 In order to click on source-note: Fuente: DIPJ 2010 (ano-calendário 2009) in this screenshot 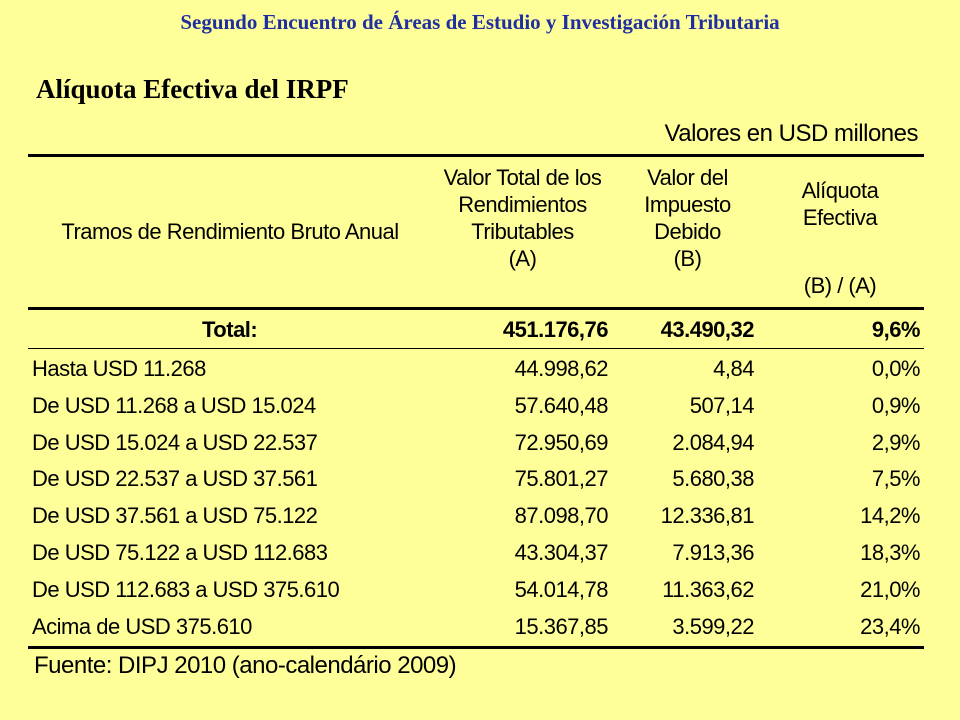, I will do `click(245, 665)`.